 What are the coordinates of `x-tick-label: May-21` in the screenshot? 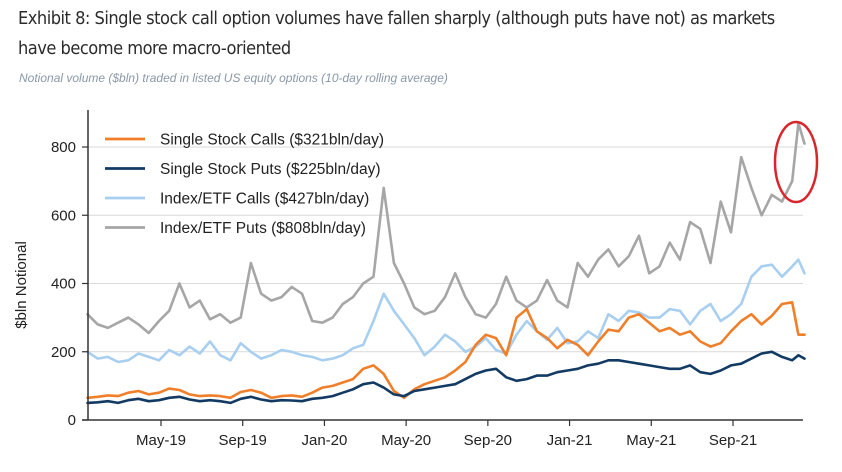 It's located at (651, 440).